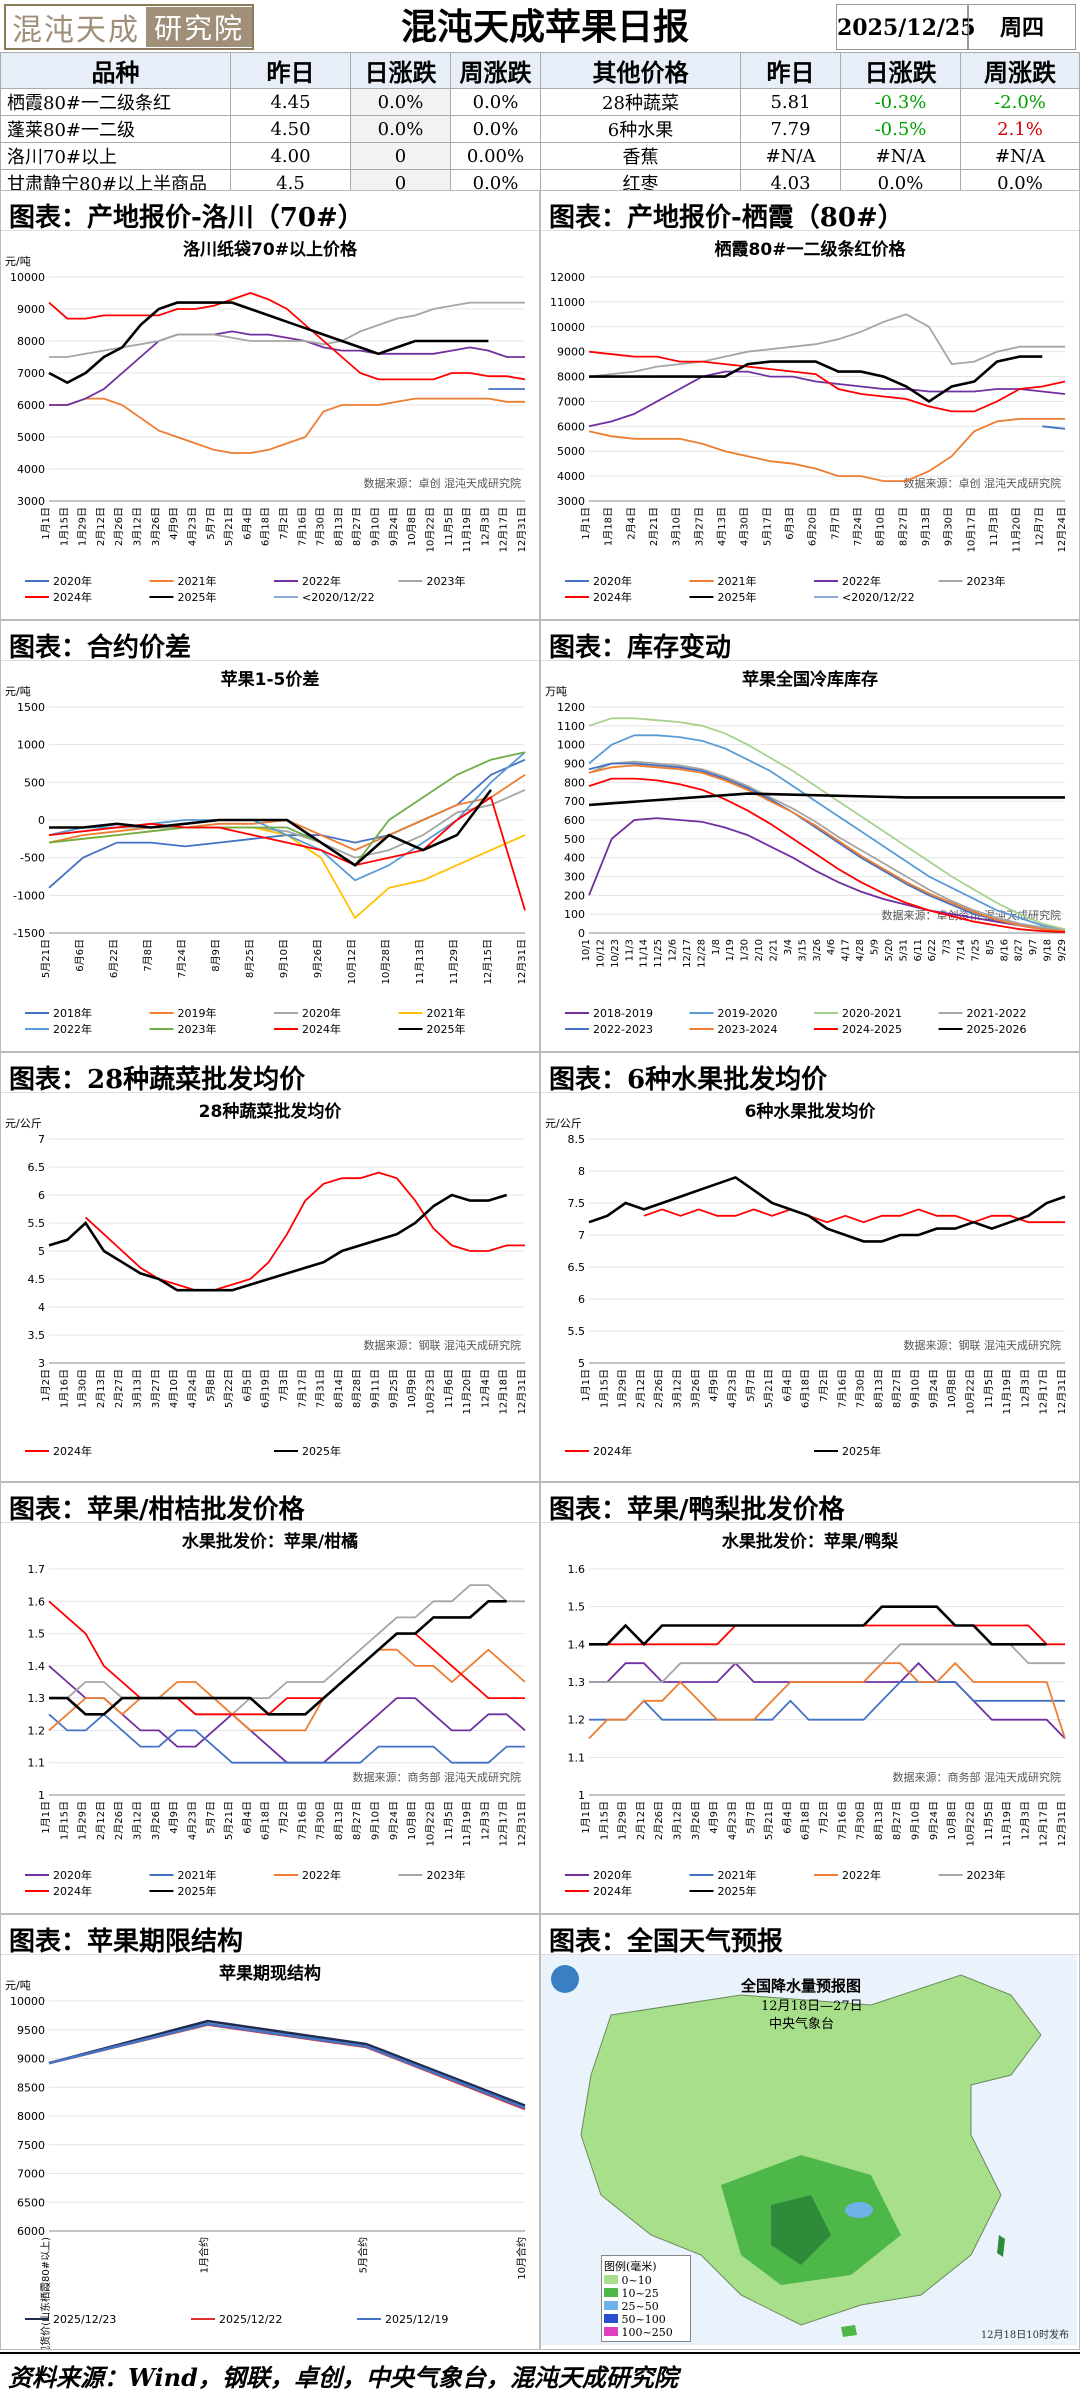 The height and width of the screenshot is (2393, 1080). What do you see at coordinates (990, 947) in the screenshot?
I see `x-tick-label: 8/5` at bounding box center [990, 947].